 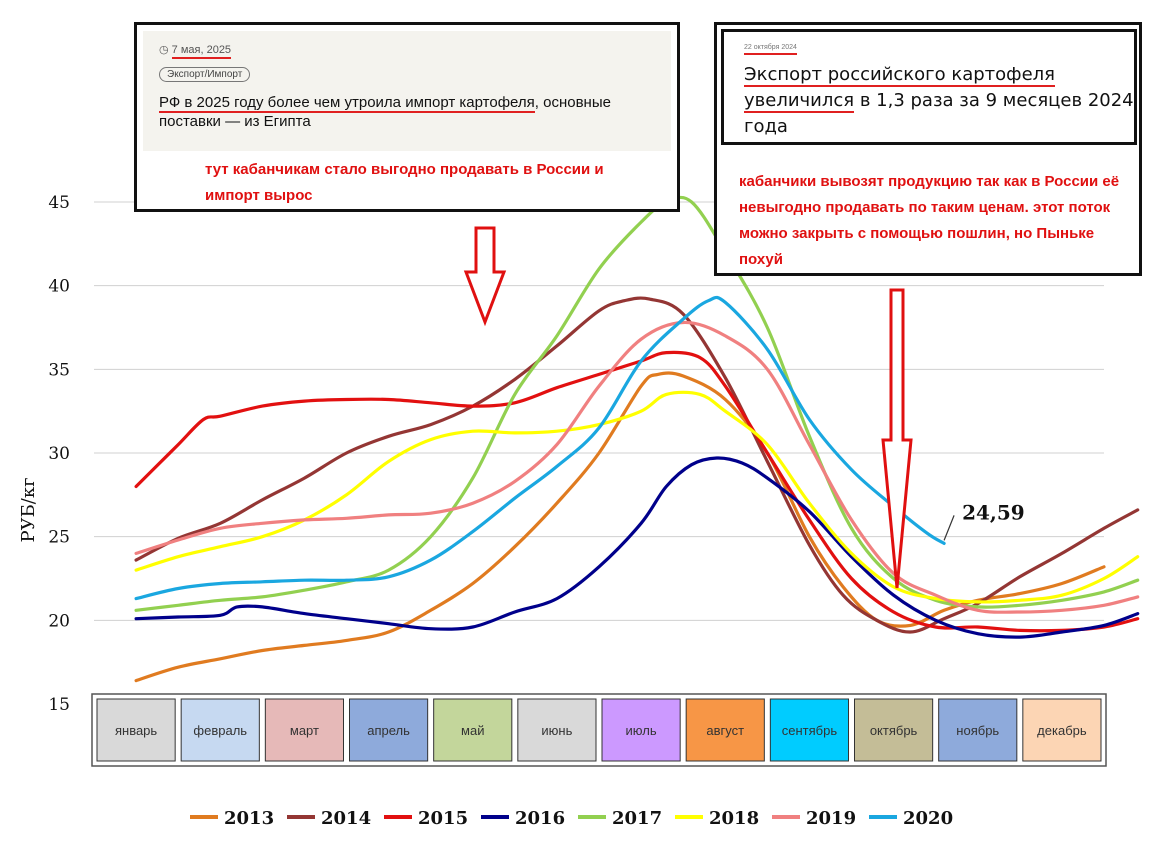 I want to click on month-label: ноябрь, so click(x=977, y=730).